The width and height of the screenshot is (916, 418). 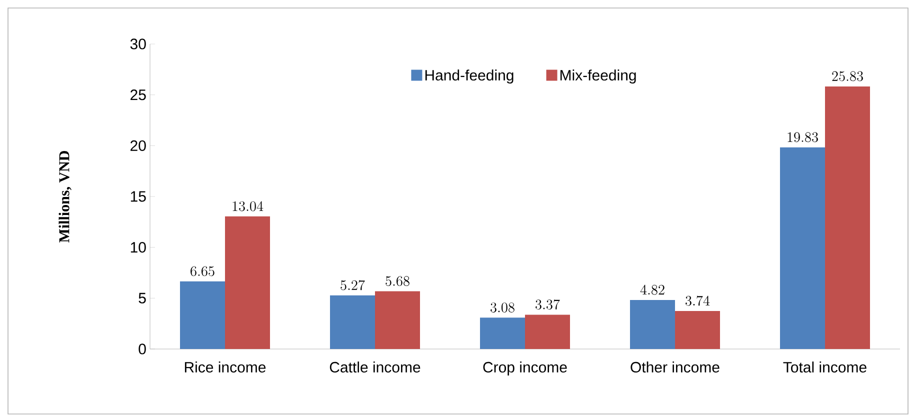 What do you see at coordinates (138, 44) in the screenshot?
I see `y-tick-label: 30` at bounding box center [138, 44].